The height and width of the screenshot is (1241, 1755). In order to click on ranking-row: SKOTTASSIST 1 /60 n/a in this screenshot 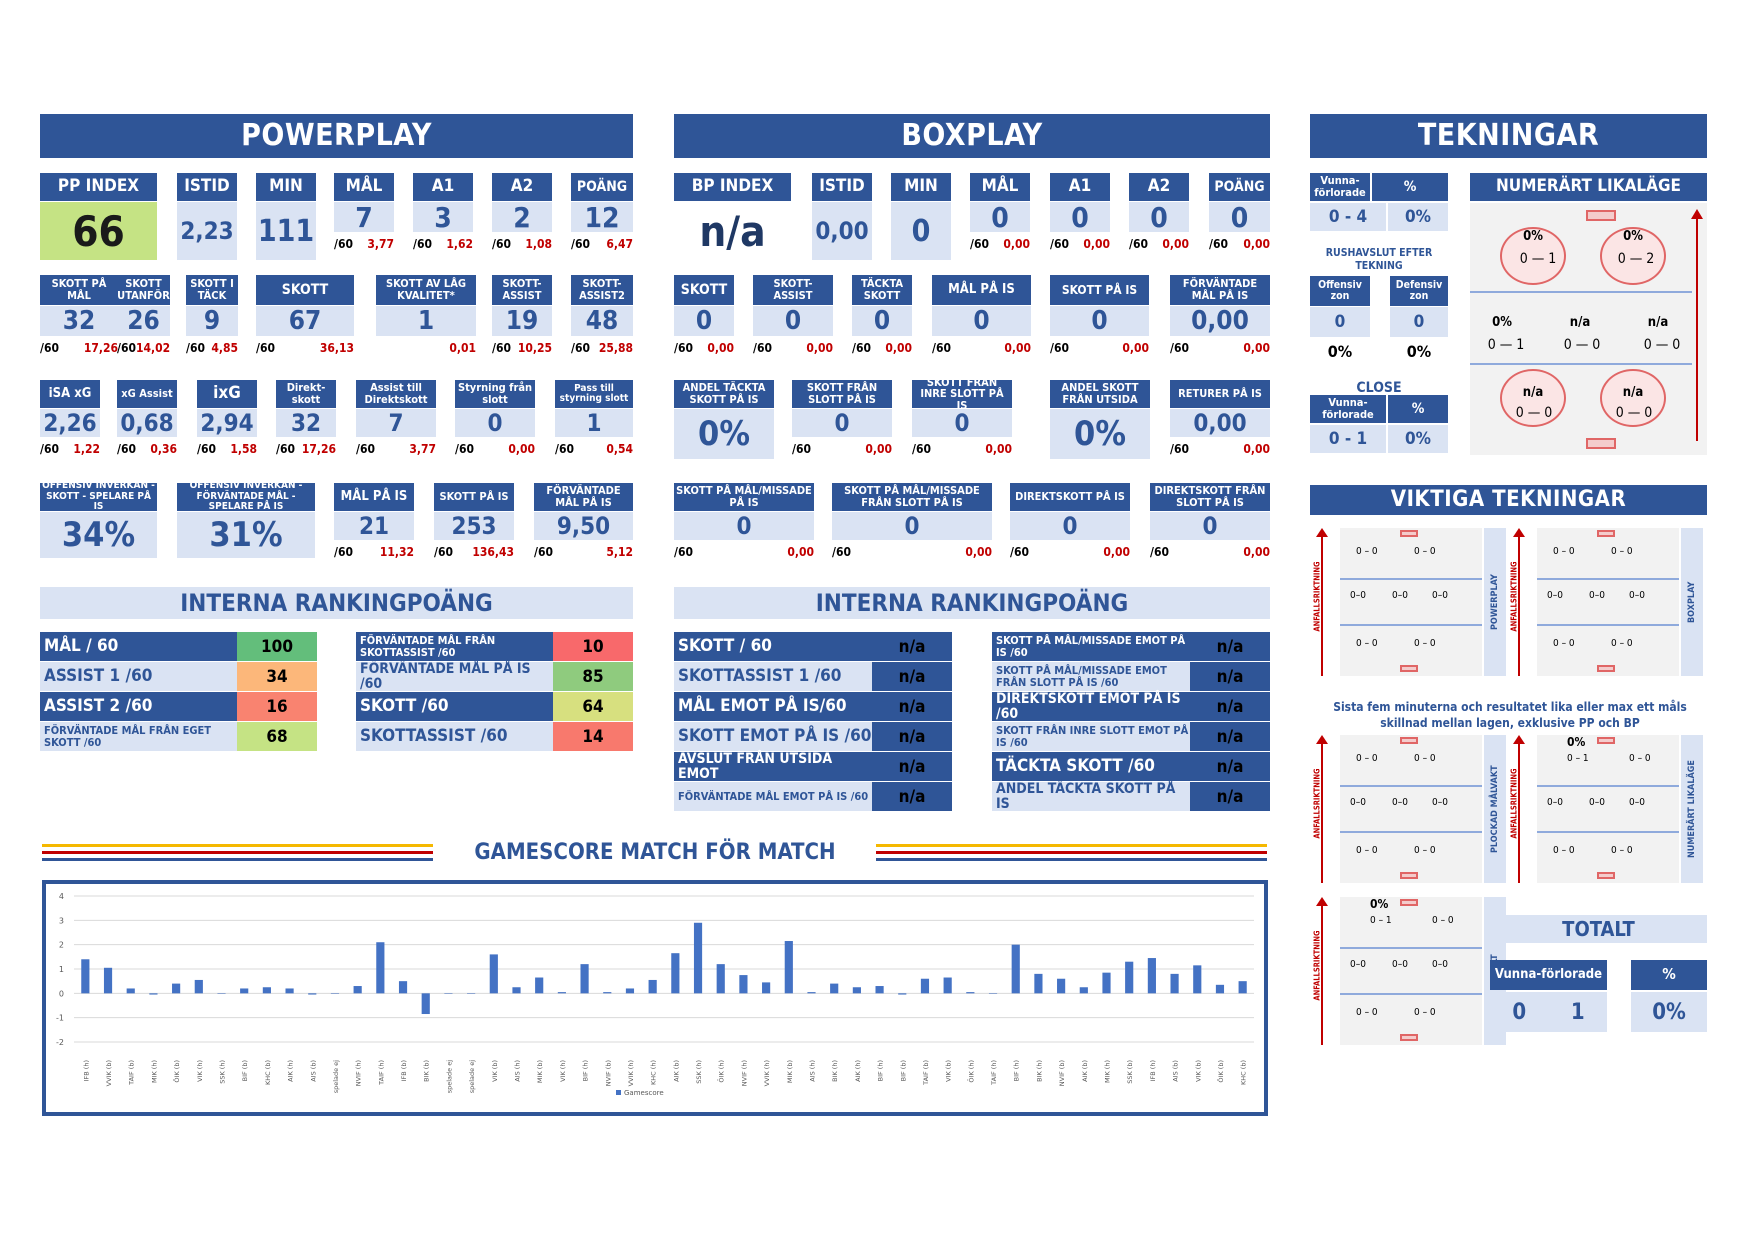, I will do `click(813, 676)`.